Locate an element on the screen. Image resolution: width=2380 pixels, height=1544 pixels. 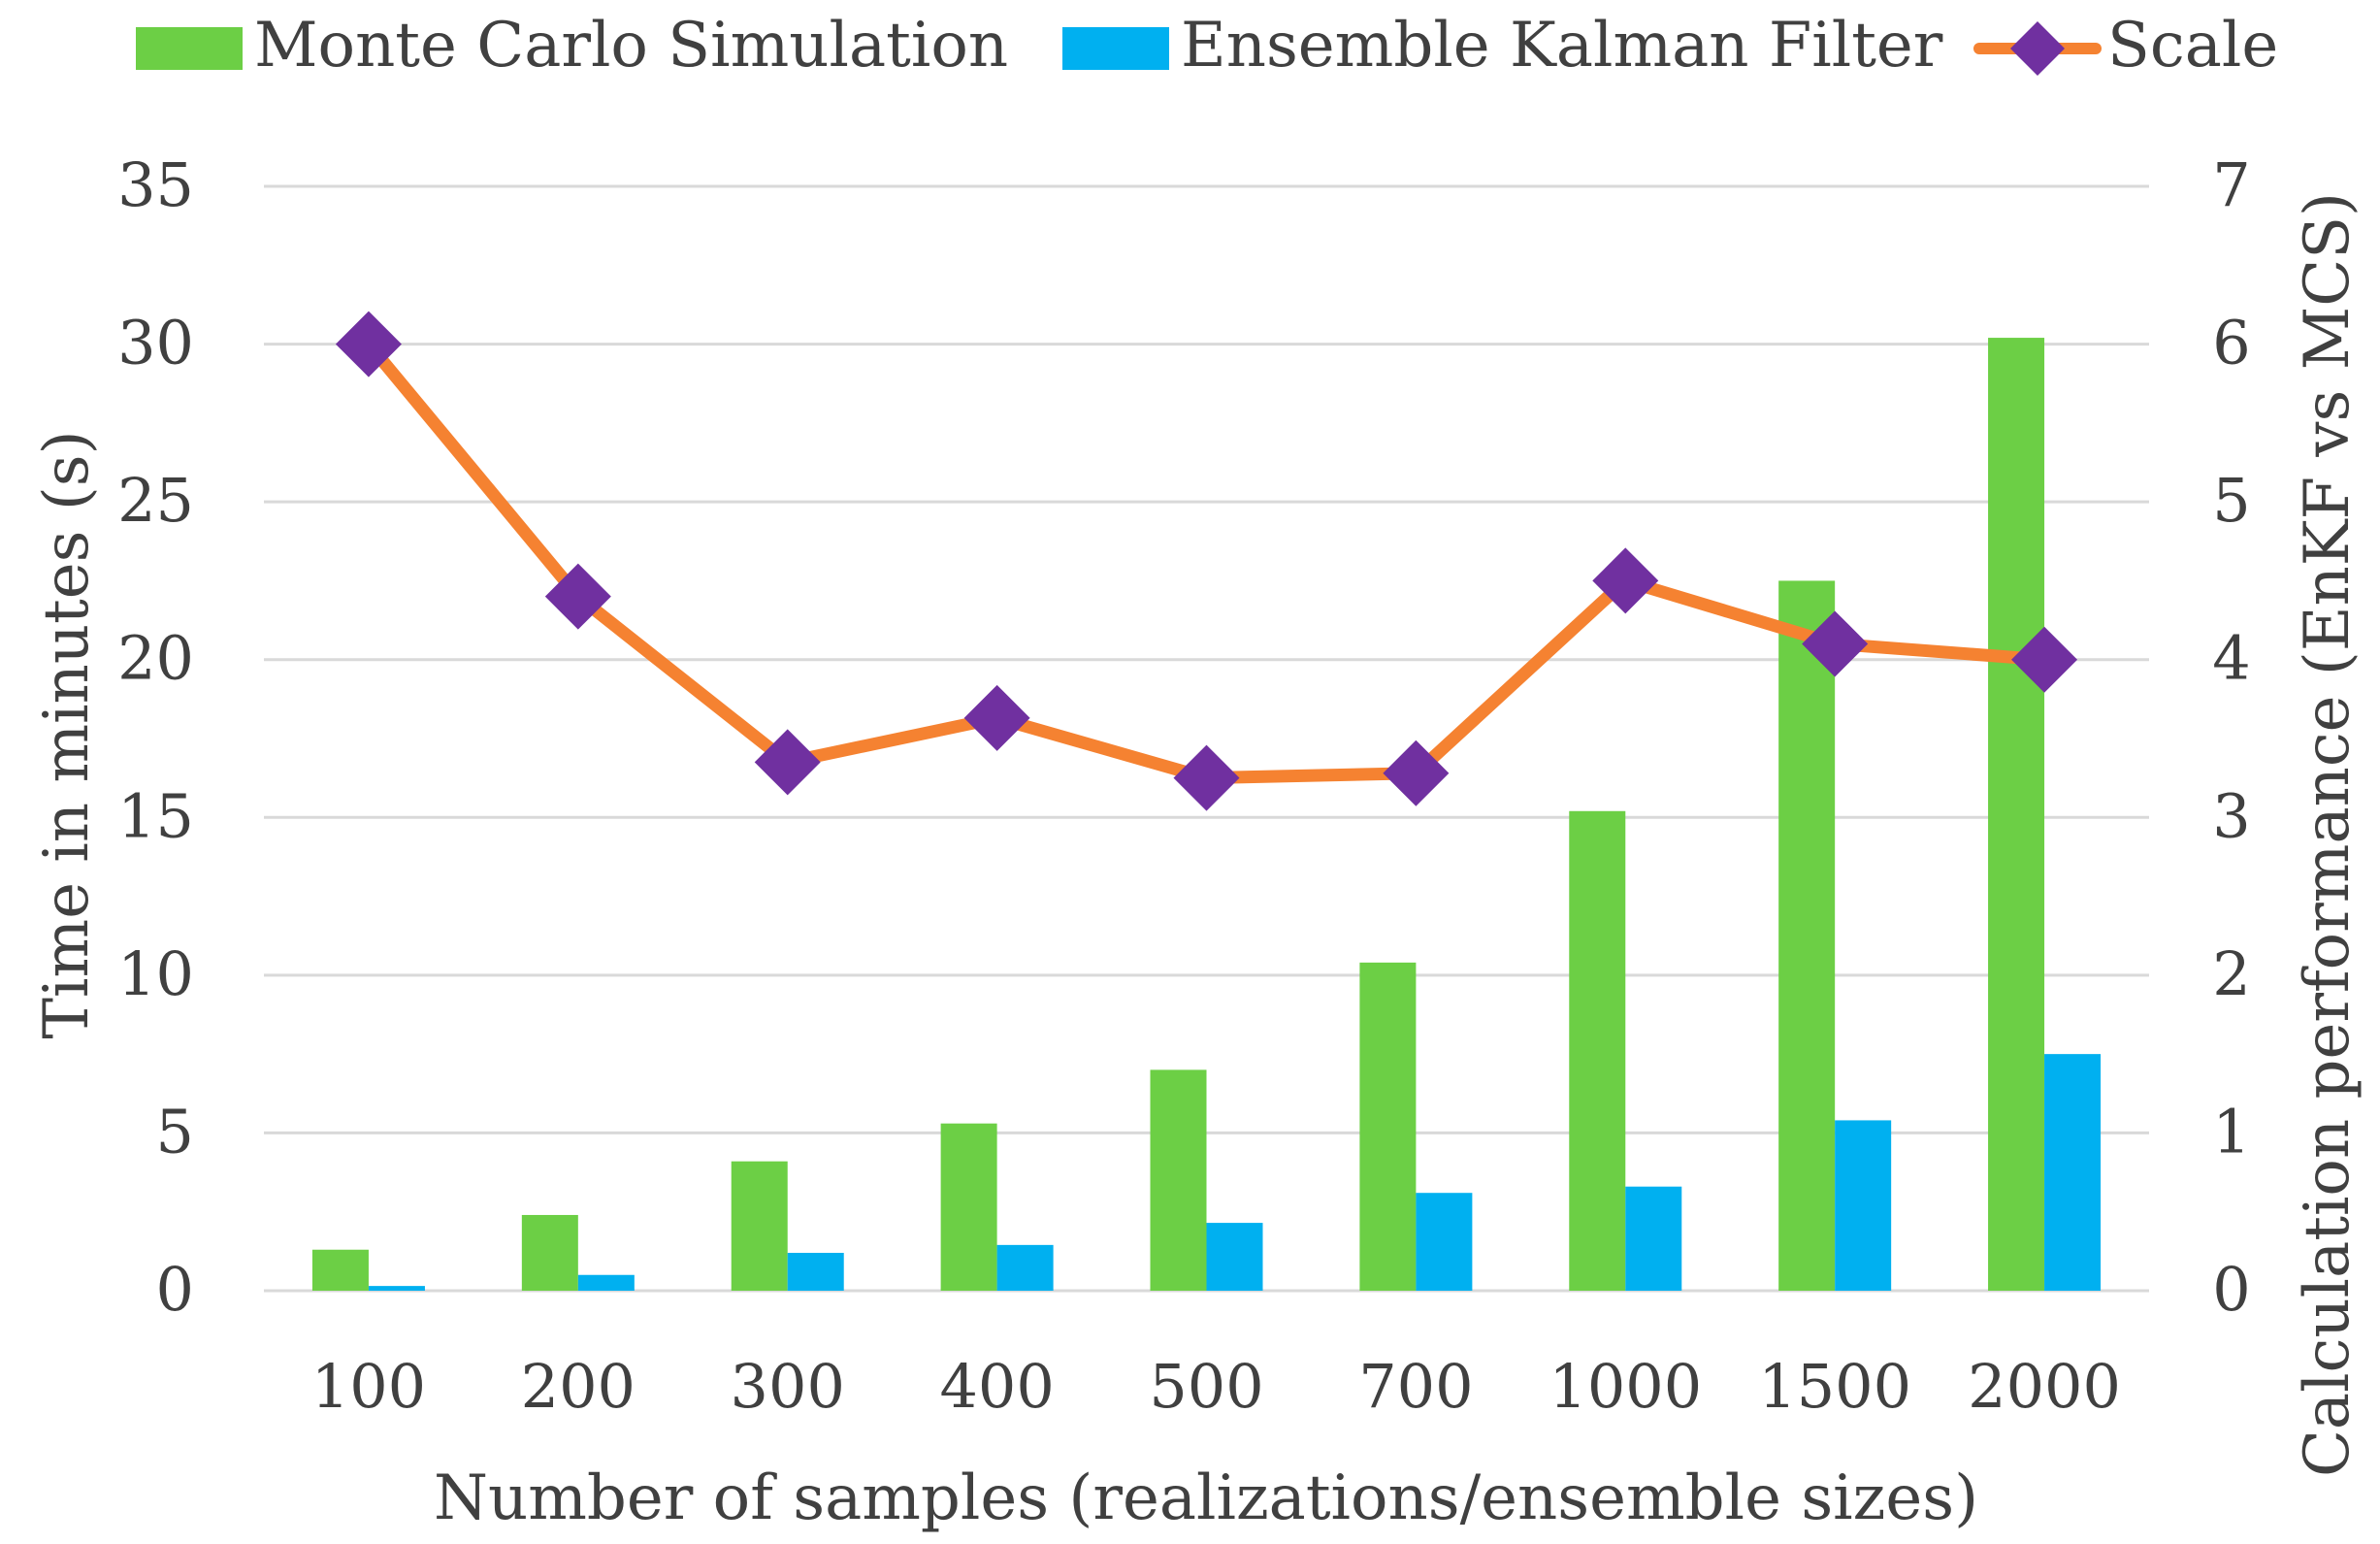
x-tick-label: 1500 is located at coordinates (1834, 1387).